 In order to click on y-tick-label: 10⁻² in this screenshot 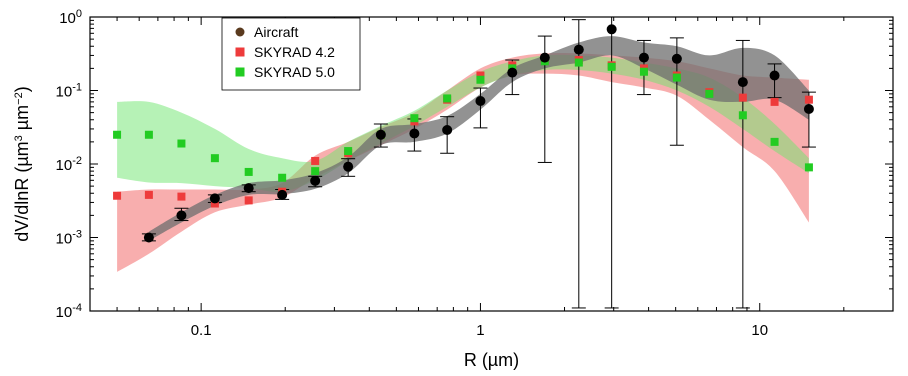, I will do `click(69, 164)`.